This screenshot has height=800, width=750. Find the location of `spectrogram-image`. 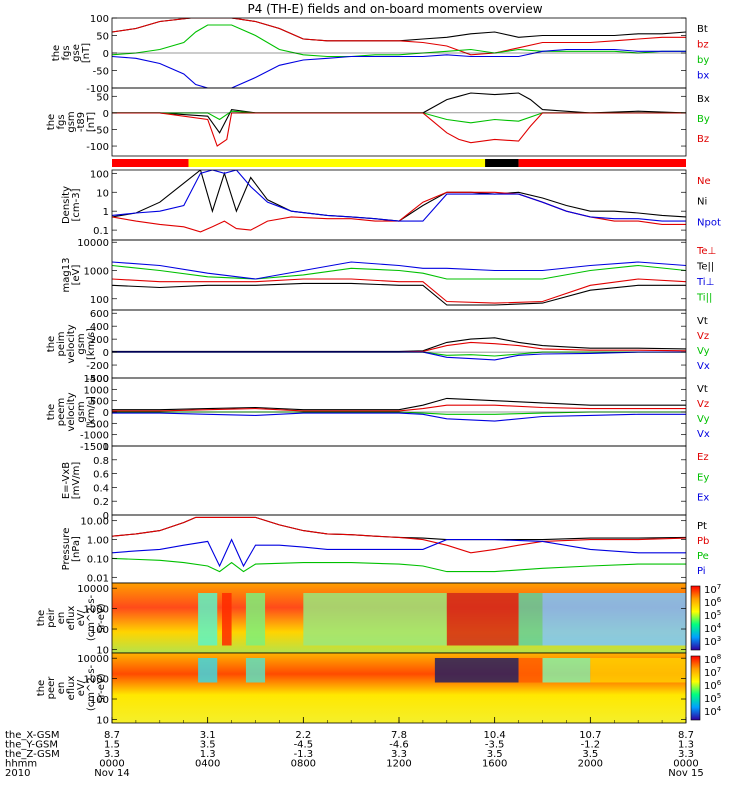

spectrogram-image is located at coordinates (399, 618).